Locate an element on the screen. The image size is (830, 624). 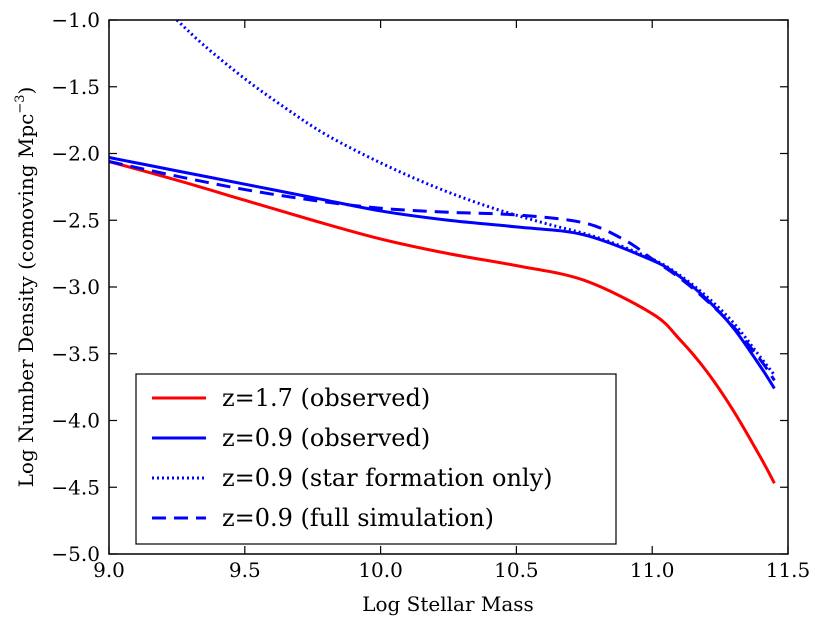
y-axis-label-sup: −3 is located at coordinates (20, 103).